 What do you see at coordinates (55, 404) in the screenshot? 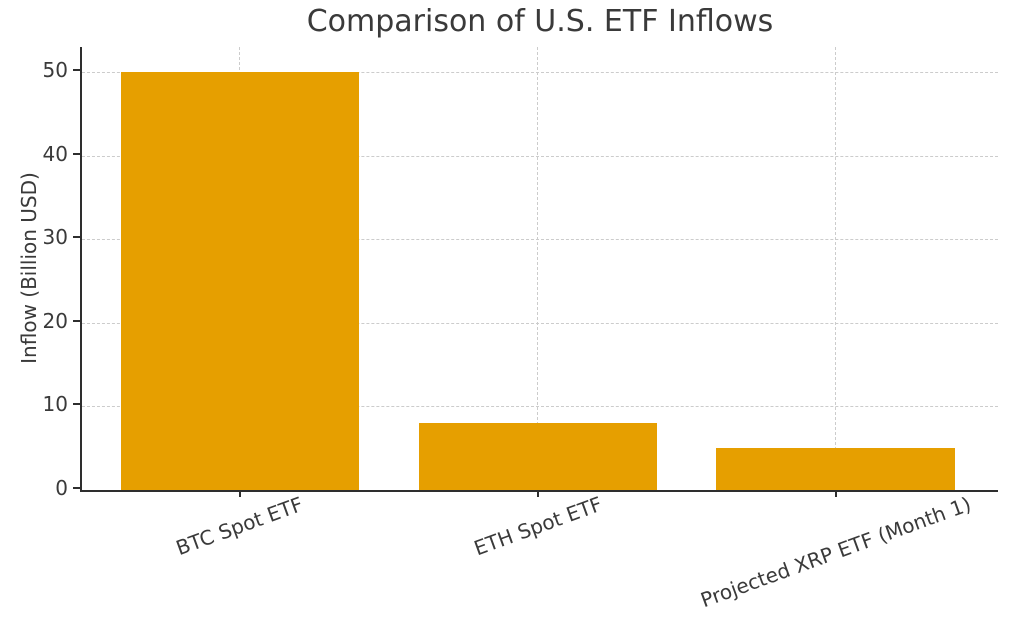
I see `y-tick-label: 10` at bounding box center [55, 404].